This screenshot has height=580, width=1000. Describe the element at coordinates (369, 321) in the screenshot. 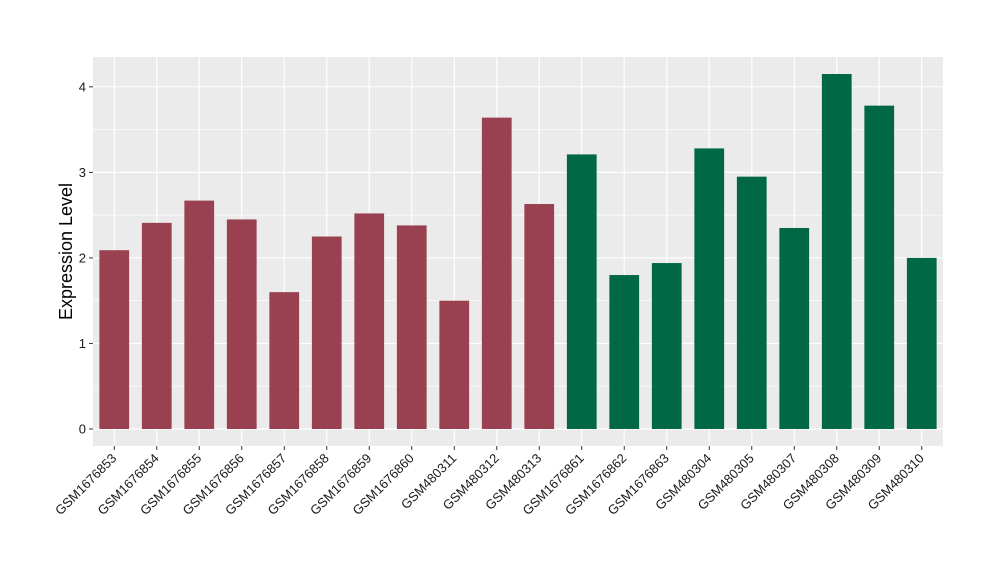

I see `bar-gsm1676859` at that location.